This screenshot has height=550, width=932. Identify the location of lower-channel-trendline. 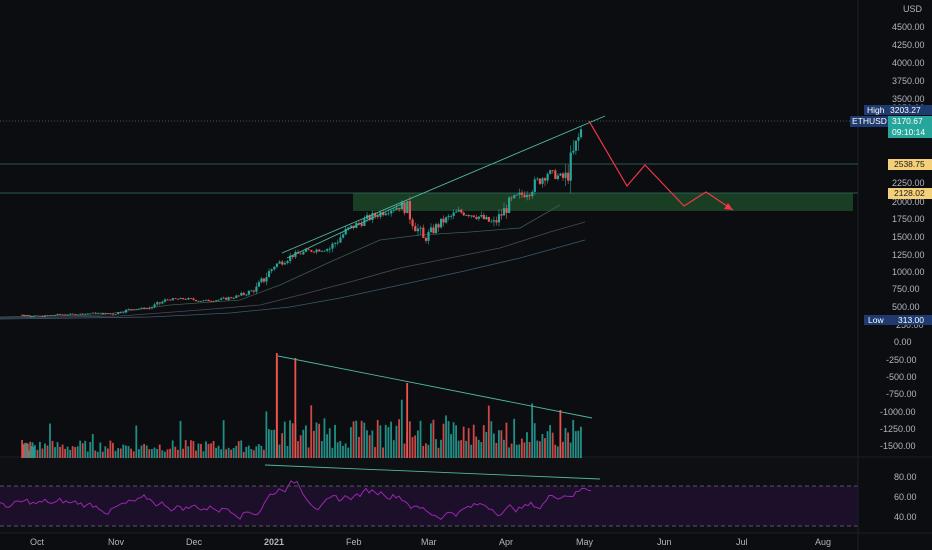
(345, 230).